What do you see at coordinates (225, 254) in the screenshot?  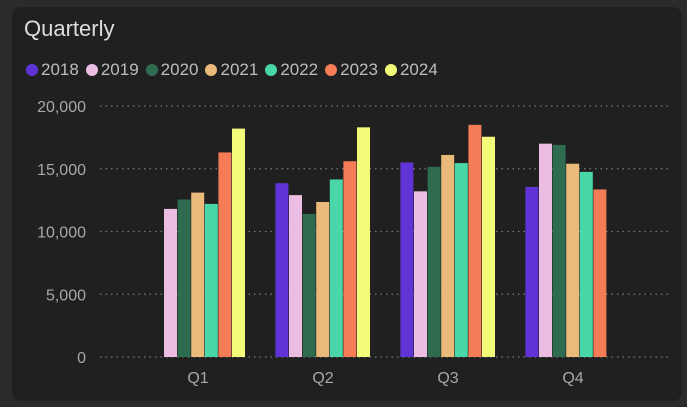 I see `bar-Q1-2023` at bounding box center [225, 254].